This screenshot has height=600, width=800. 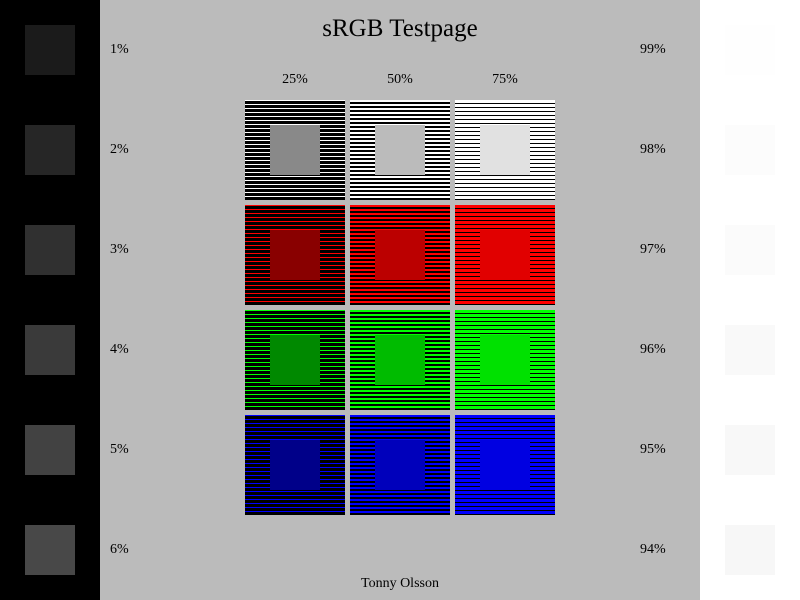 What do you see at coordinates (400, 79) in the screenshot?
I see `column-label: 50%` at bounding box center [400, 79].